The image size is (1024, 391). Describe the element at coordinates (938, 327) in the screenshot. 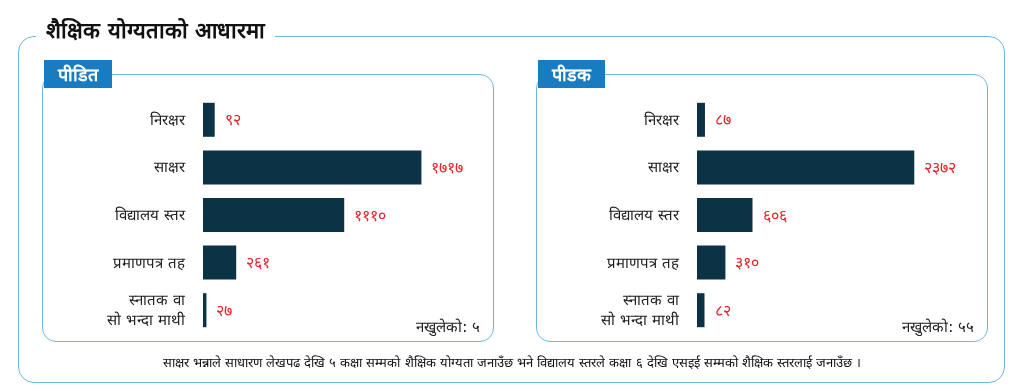

I see `annotation: नखुलेको: ५५` at that location.